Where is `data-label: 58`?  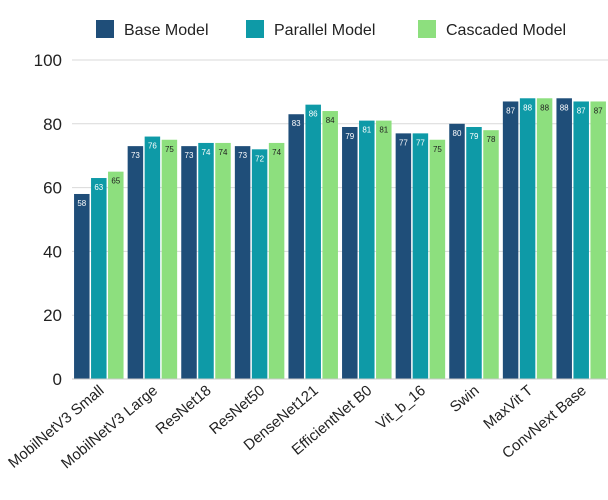 data-label: 58 is located at coordinates (81, 203).